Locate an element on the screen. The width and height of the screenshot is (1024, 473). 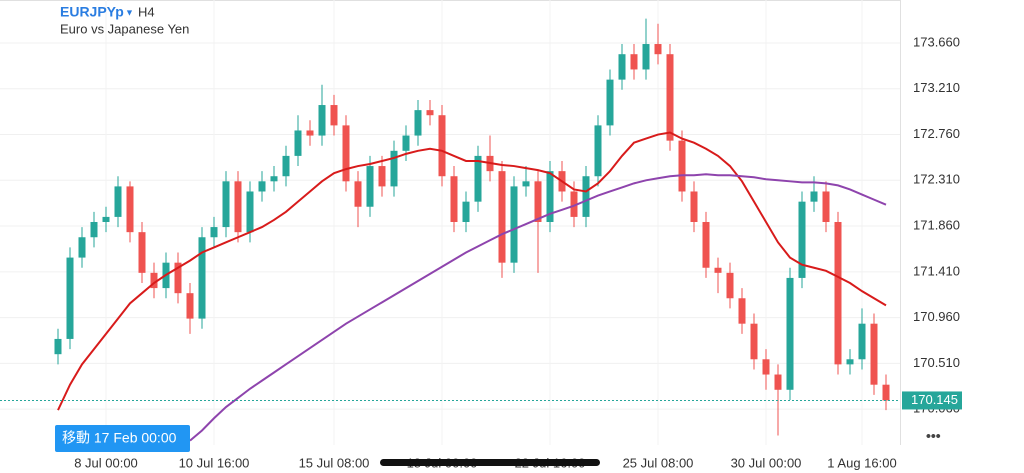
x-tick-label: 10 Jul 16:00 is located at coordinates (214, 462).